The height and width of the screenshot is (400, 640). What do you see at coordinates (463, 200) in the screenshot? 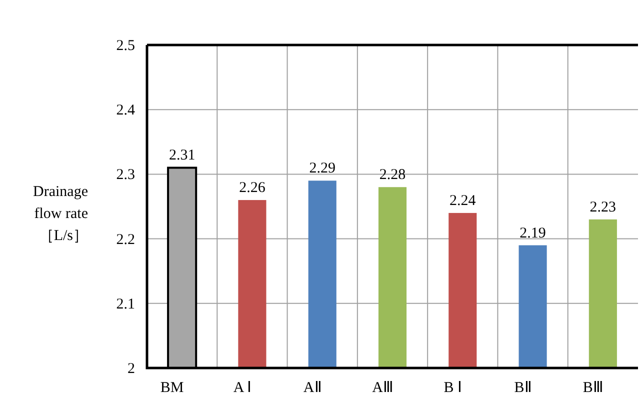
I see `data-label: 2.24` at bounding box center [463, 200].